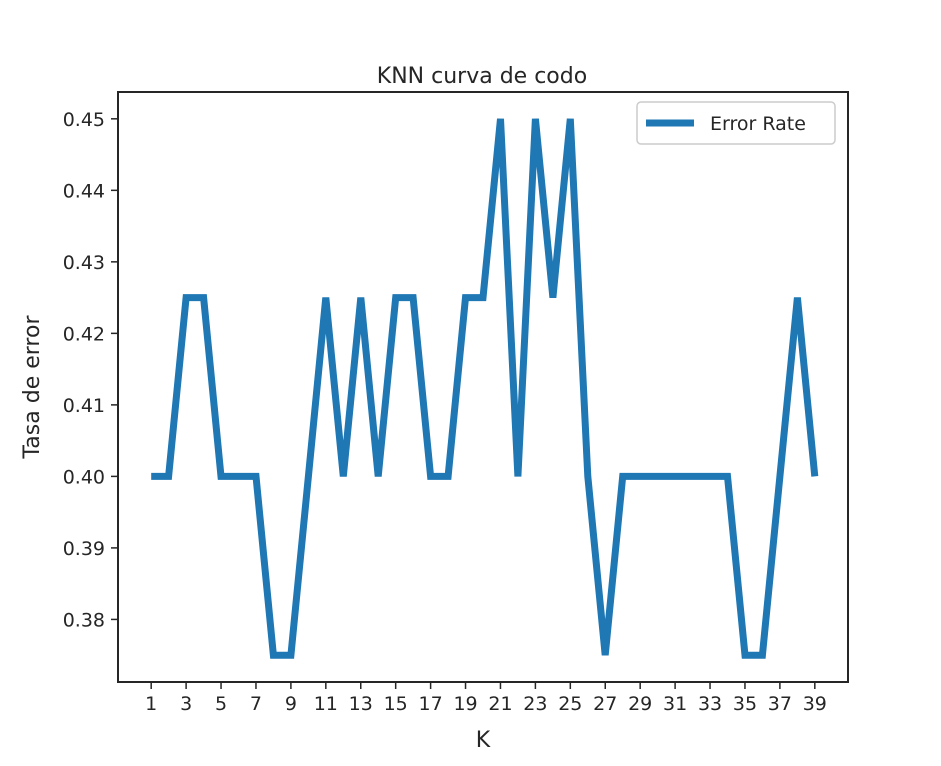 This screenshot has height=766, width=941. Describe the element at coordinates (326, 704) in the screenshot. I see `x-tick-label: 11` at that location.